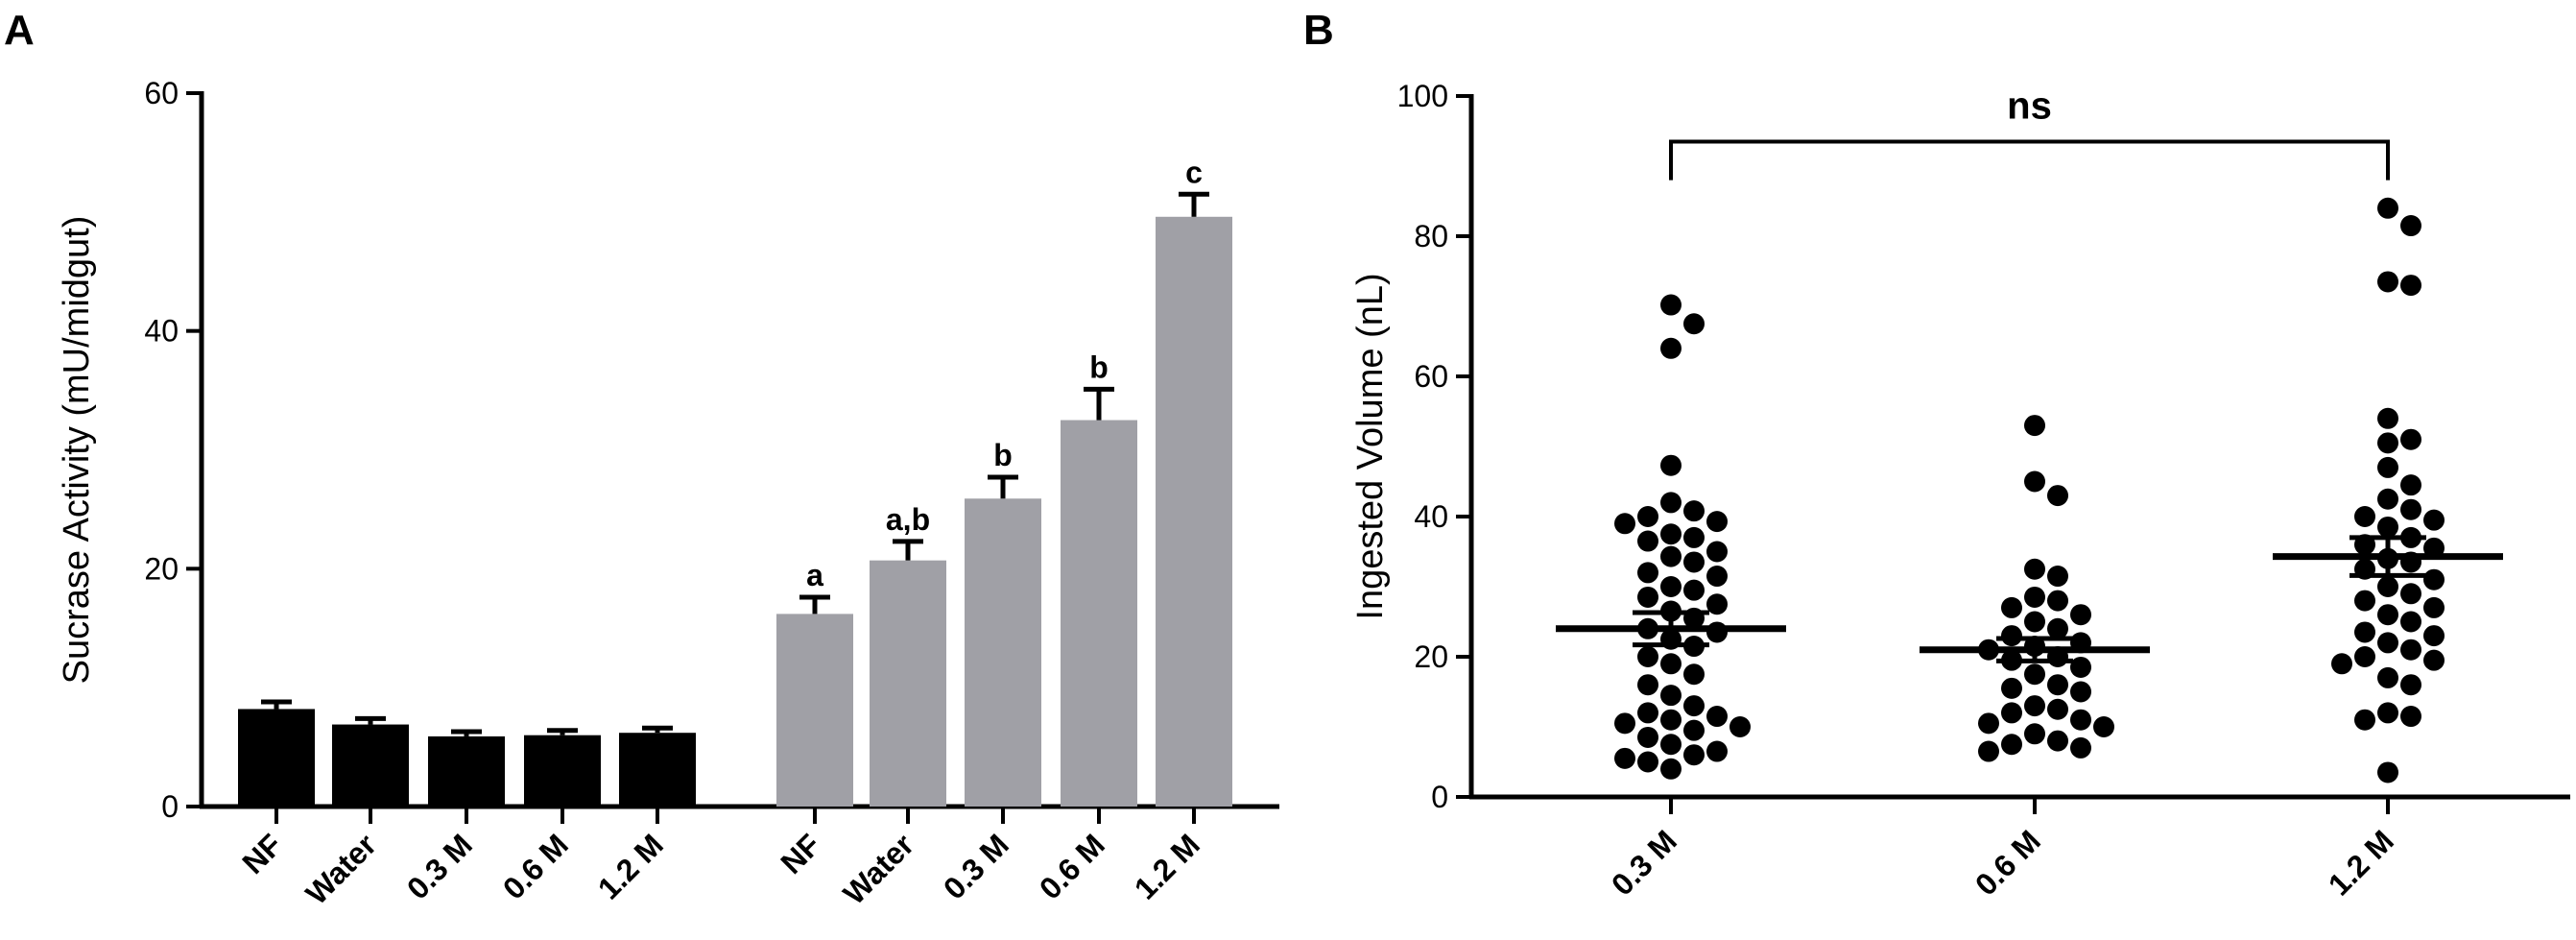 The height and width of the screenshot is (940, 2576). Describe the element at coordinates (800, 854) in the screenshot. I see `x-tick-label: NF` at that location.